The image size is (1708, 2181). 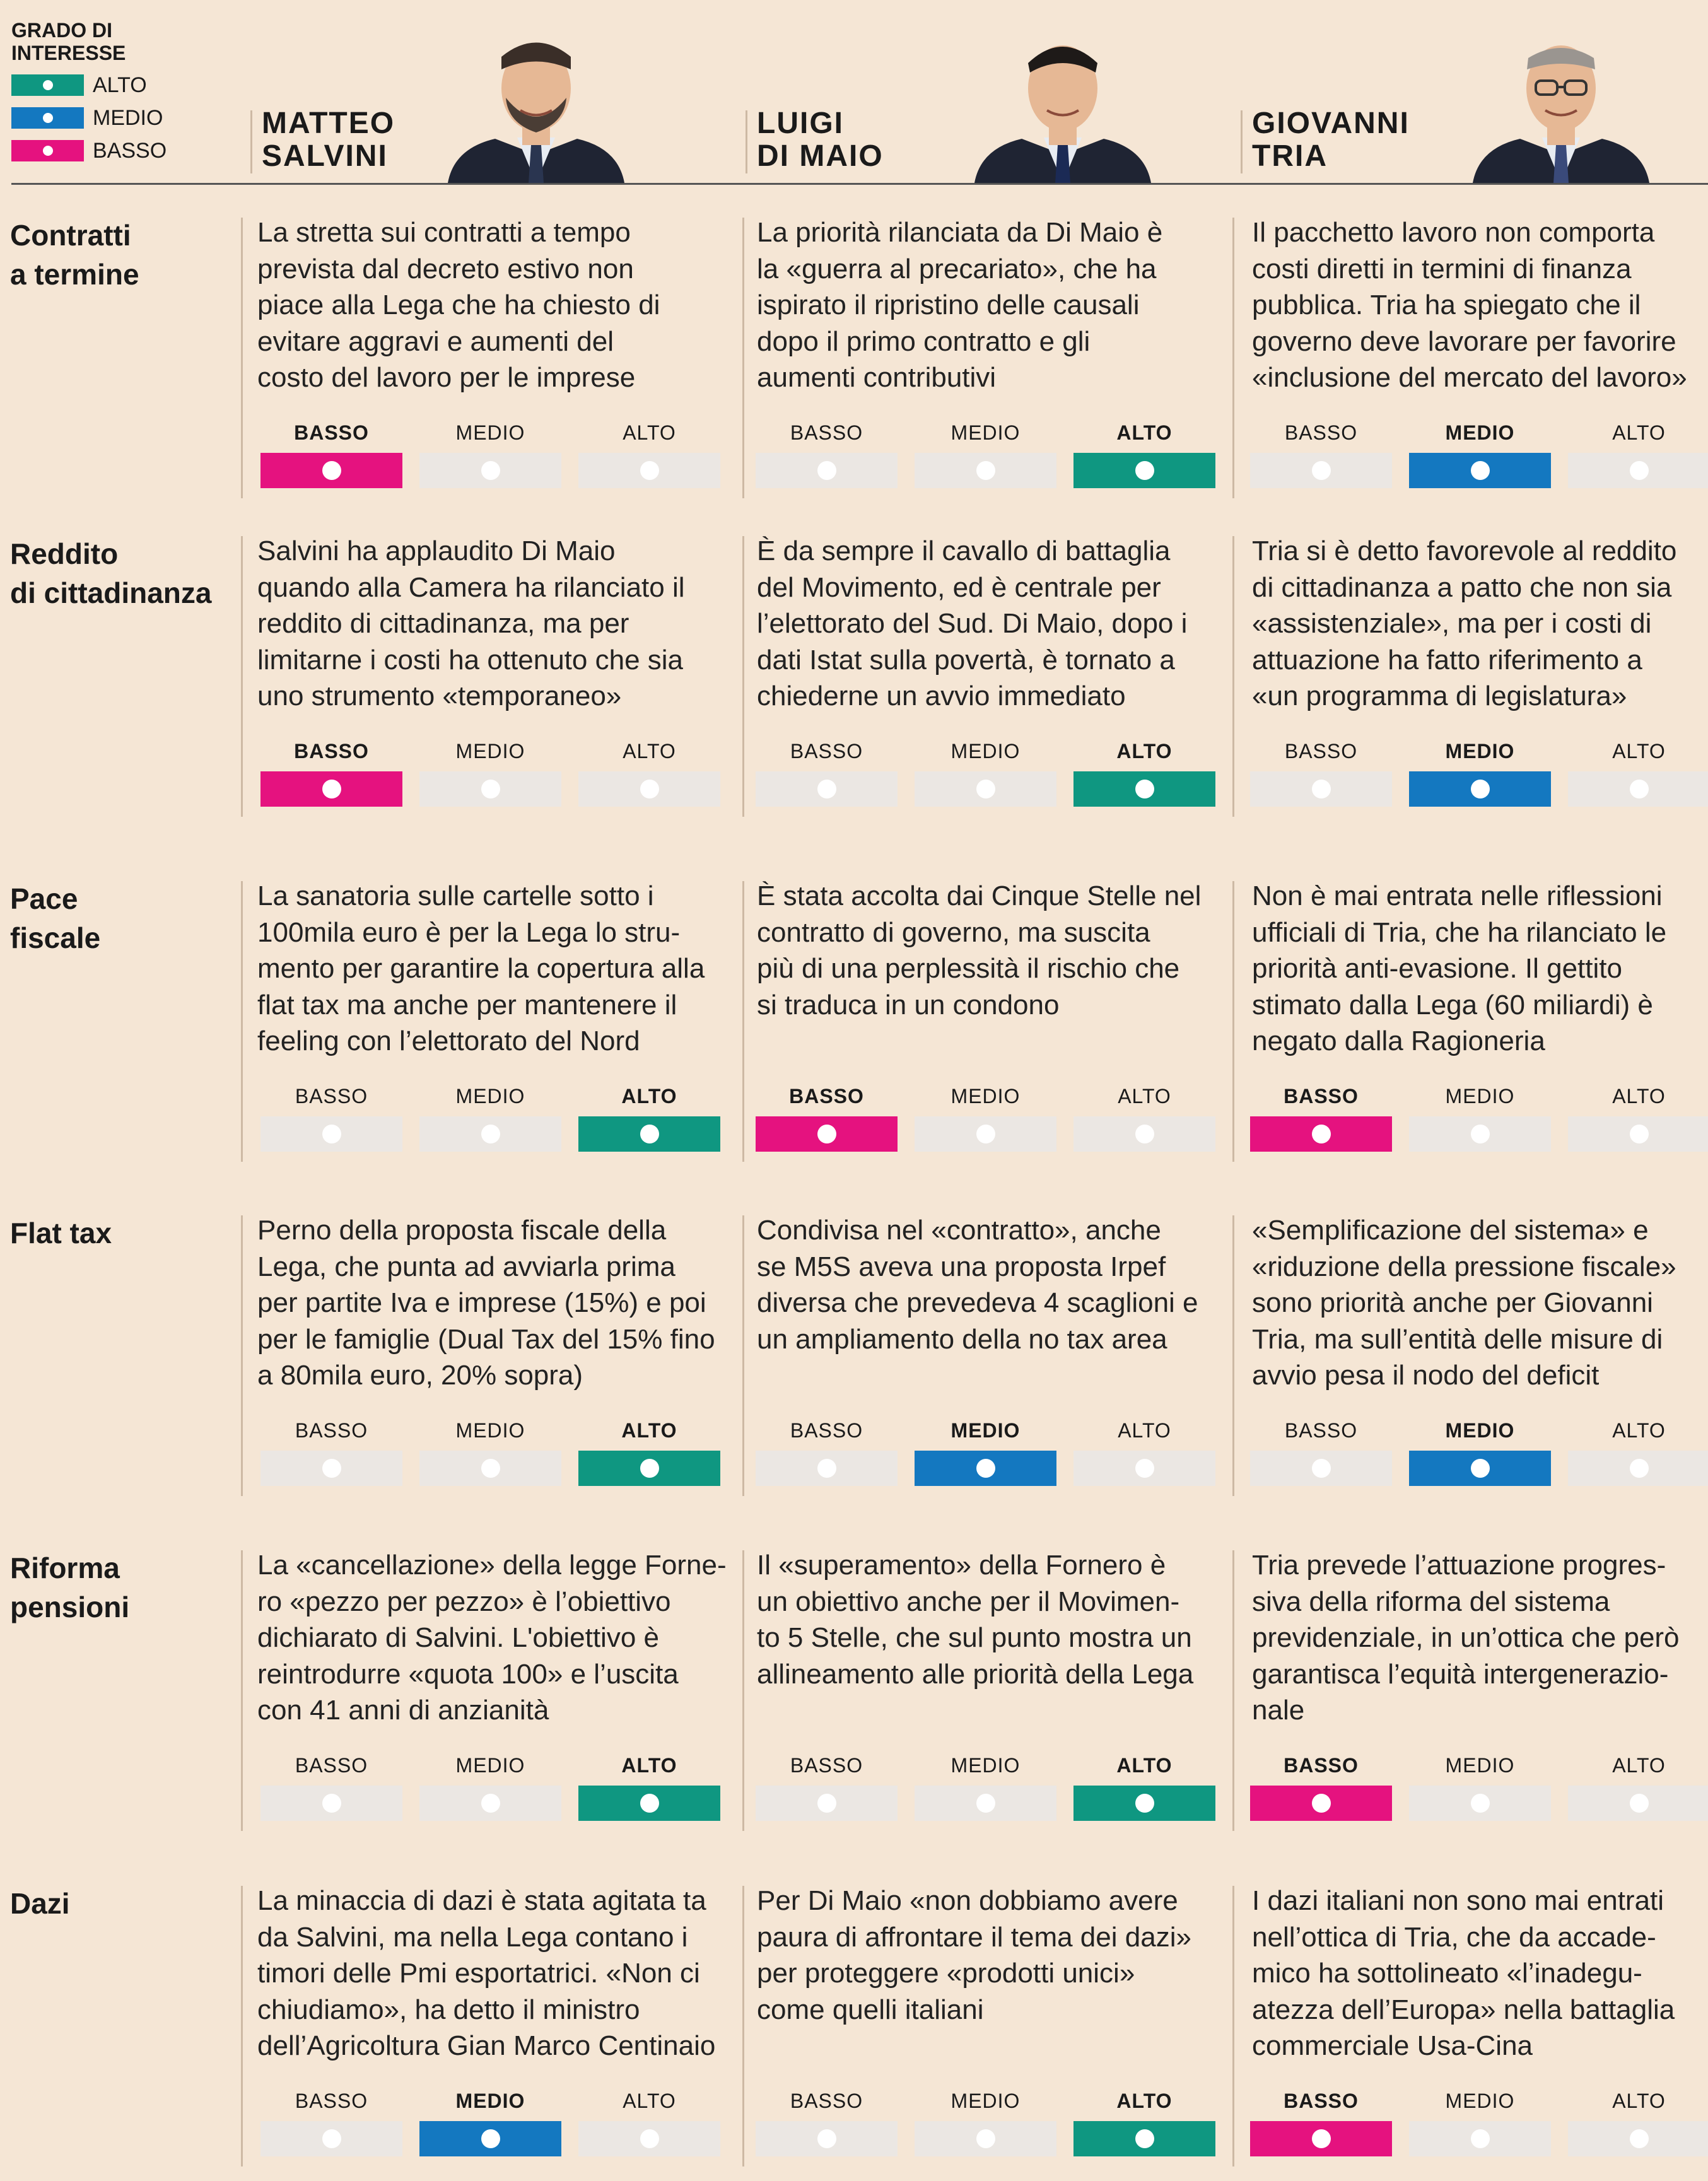 I want to click on legend-item-medio: MEDIO, so click(x=106, y=118).